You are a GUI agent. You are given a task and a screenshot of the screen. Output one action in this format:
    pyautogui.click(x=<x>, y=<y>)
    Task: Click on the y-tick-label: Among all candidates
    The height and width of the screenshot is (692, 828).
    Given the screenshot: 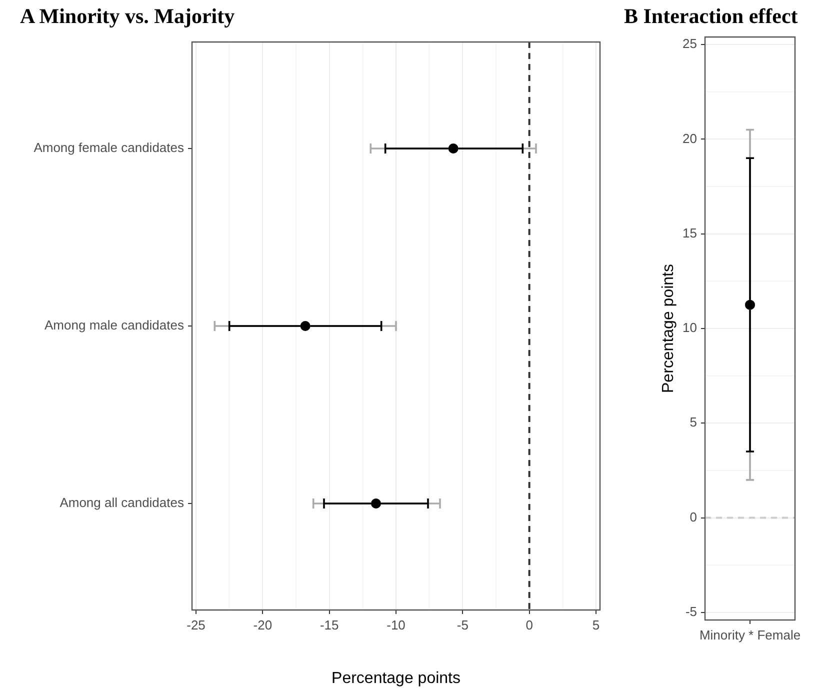 What is the action you would take?
    pyautogui.click(x=122, y=502)
    